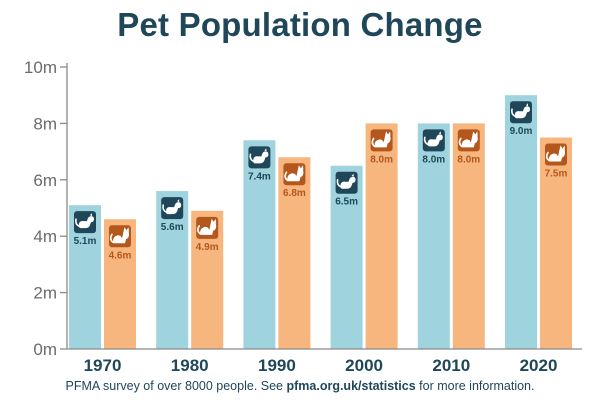 The height and width of the screenshot is (413, 600). Describe the element at coordinates (103, 365) in the screenshot. I see `x-tick-label: 1970` at that location.